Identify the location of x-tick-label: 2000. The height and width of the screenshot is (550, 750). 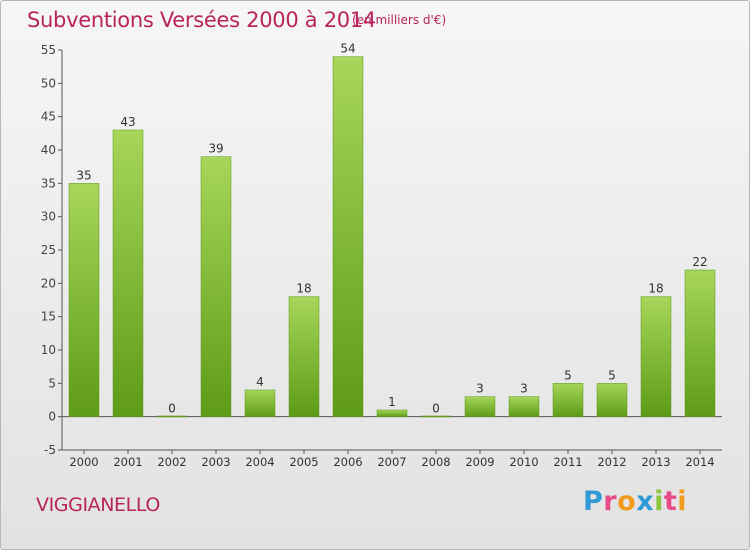
(83, 462).